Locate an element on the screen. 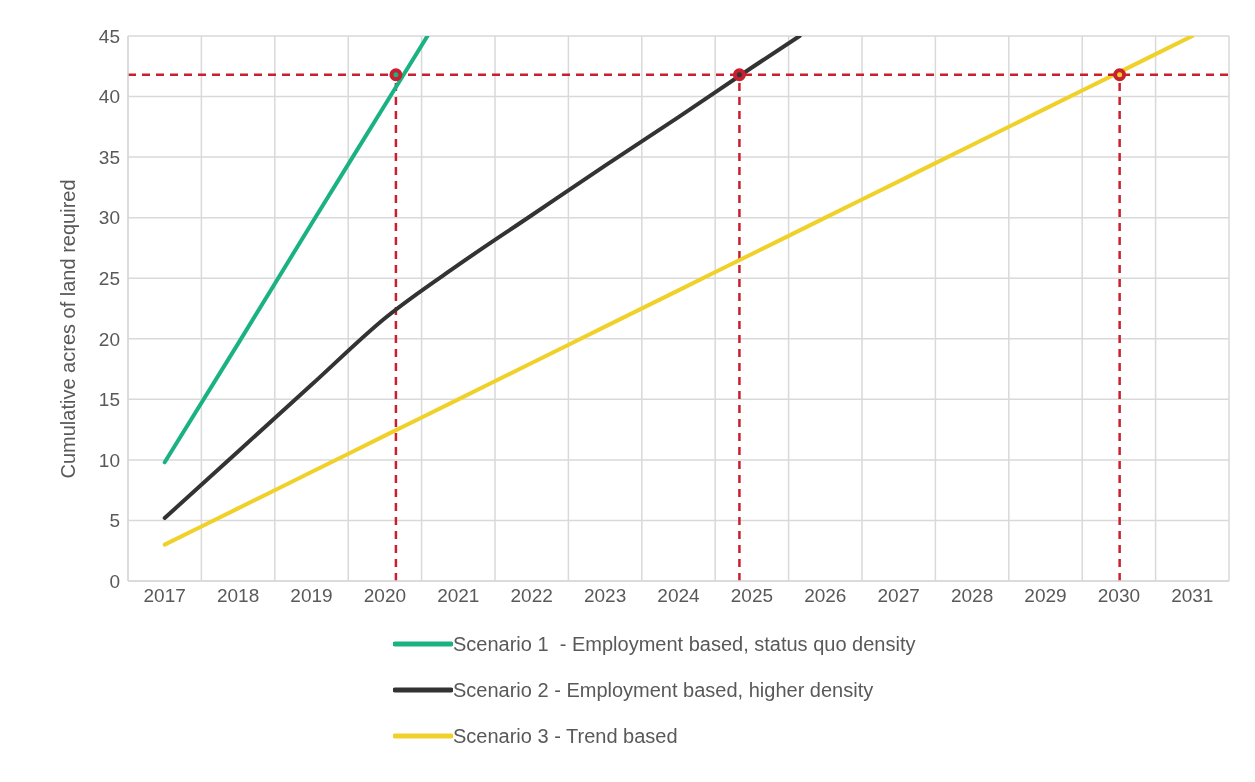 The width and height of the screenshot is (1255, 782). y-tick-label: 5 is located at coordinates (114, 521).